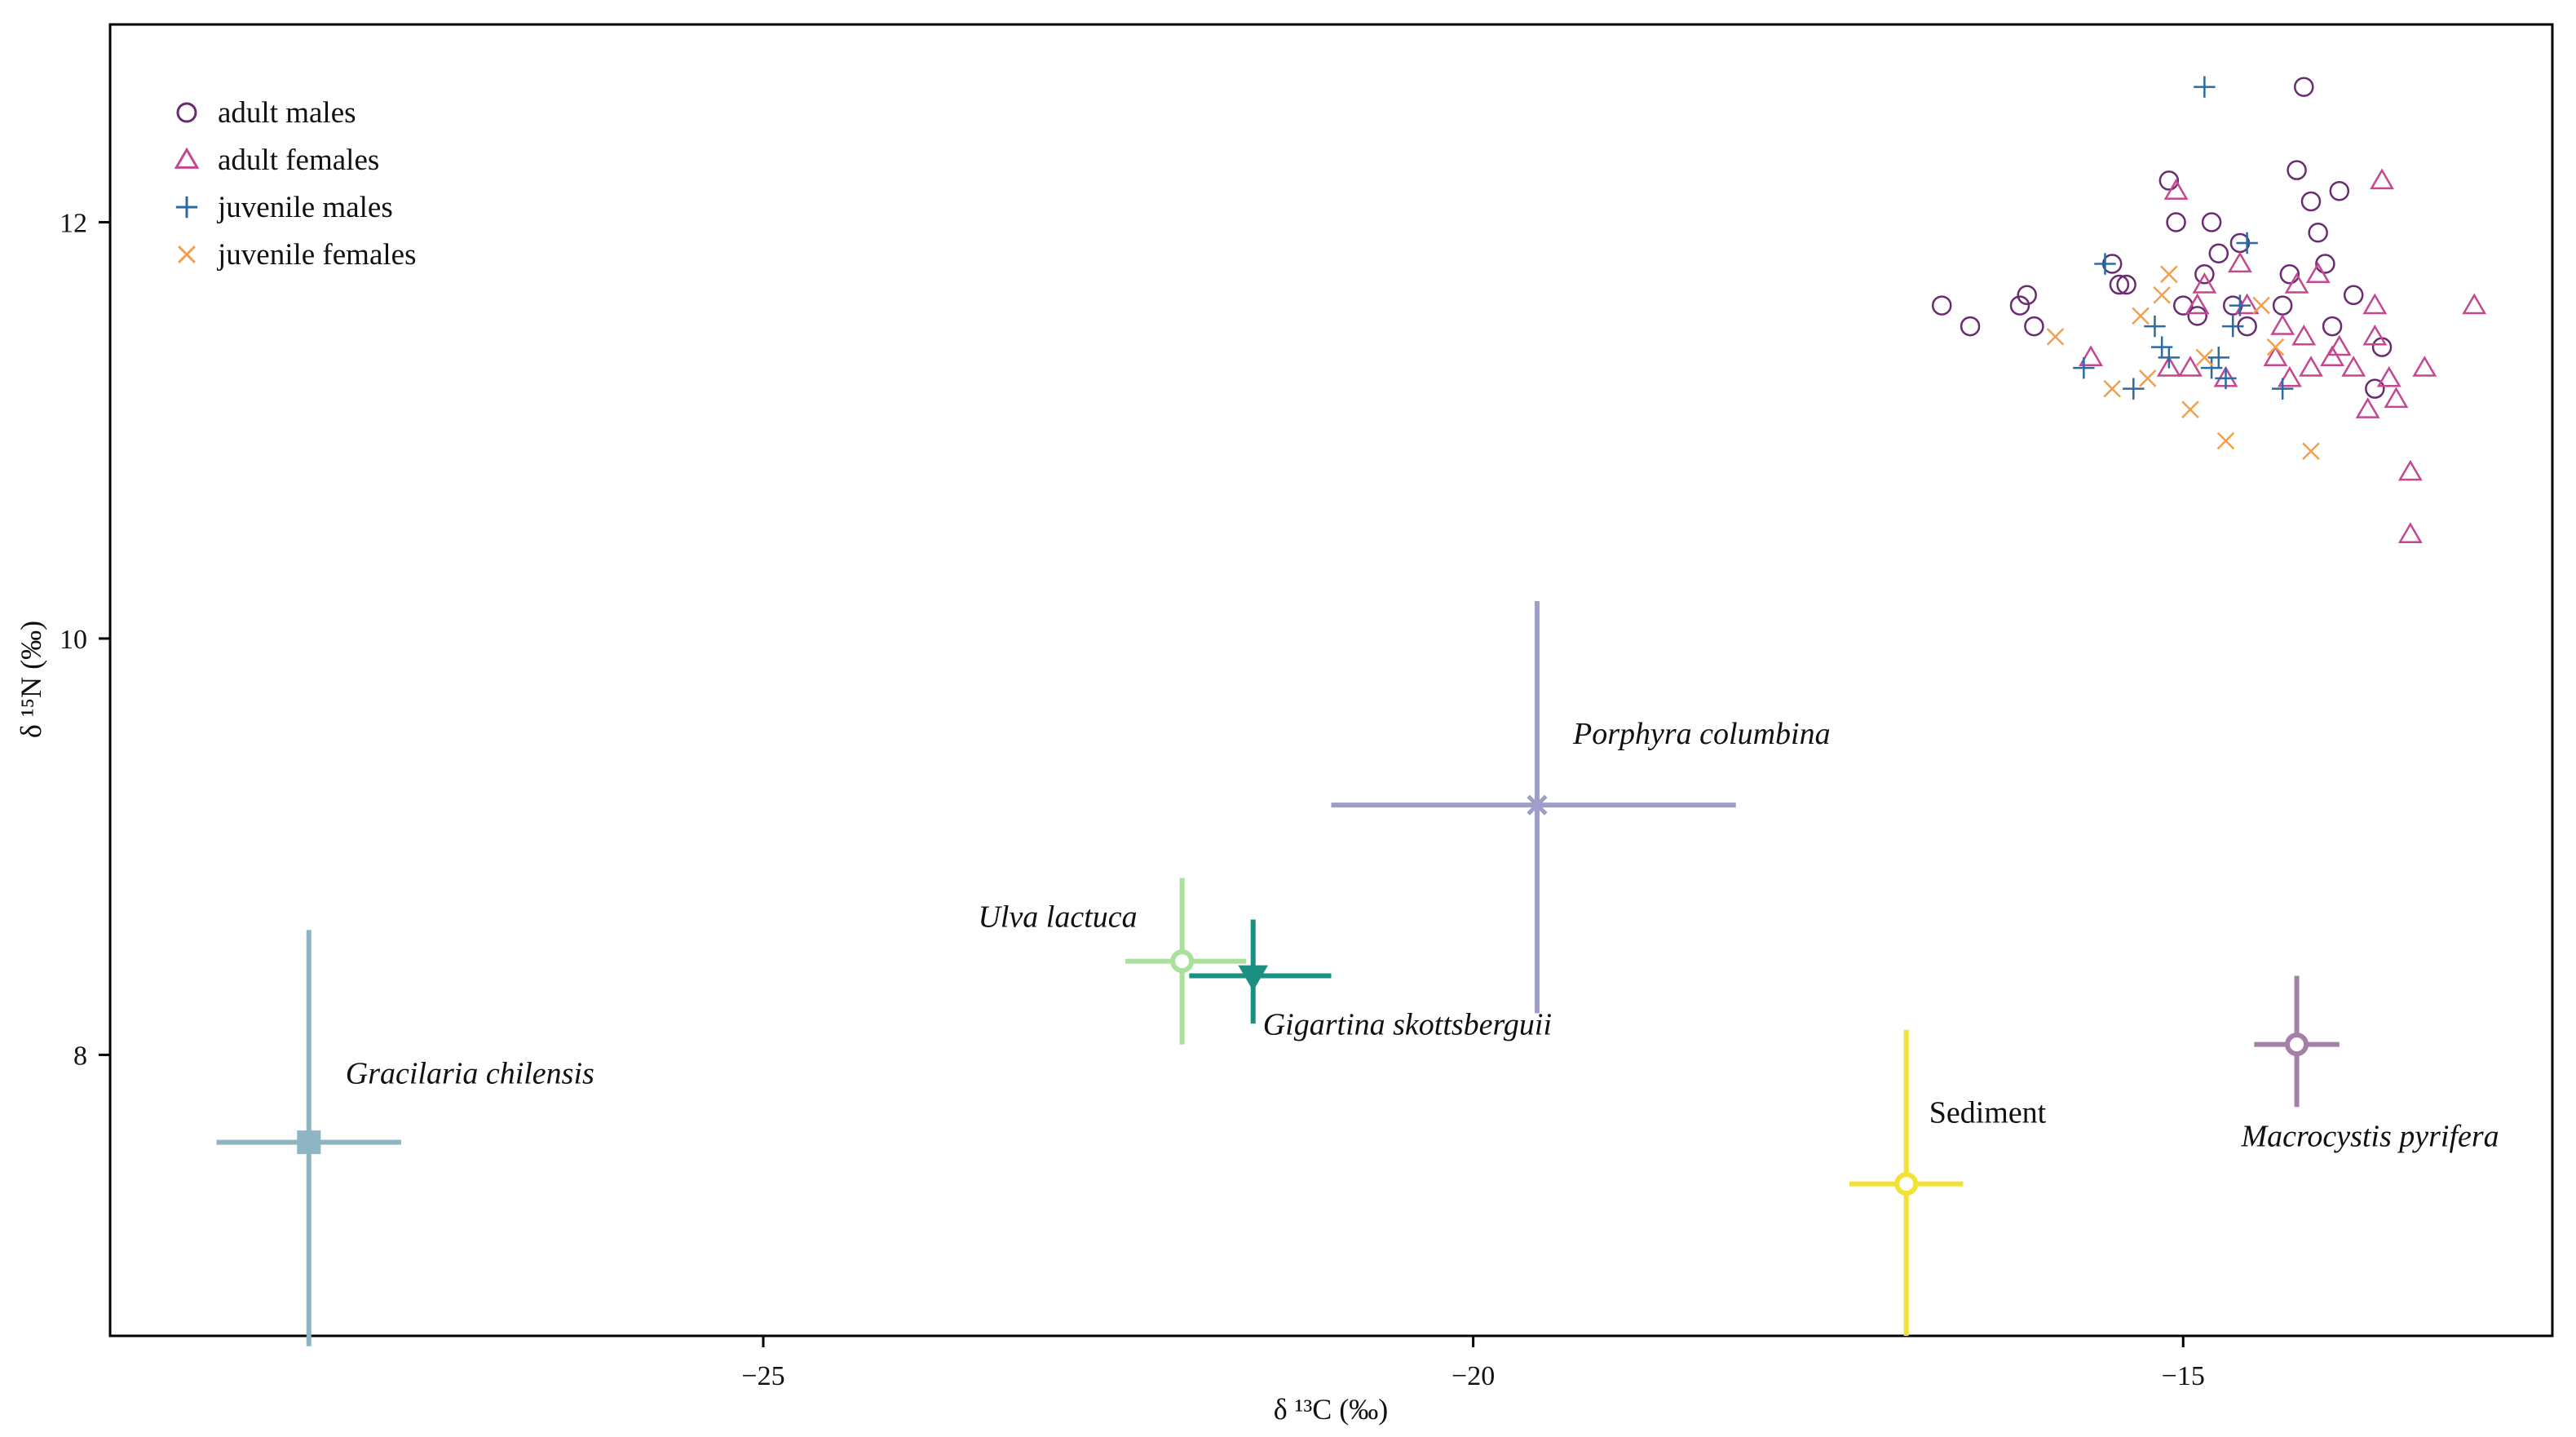 This screenshot has height=1437, width=2576. I want to click on y-axis-label: δ ¹⁵N (‰), so click(31, 680).